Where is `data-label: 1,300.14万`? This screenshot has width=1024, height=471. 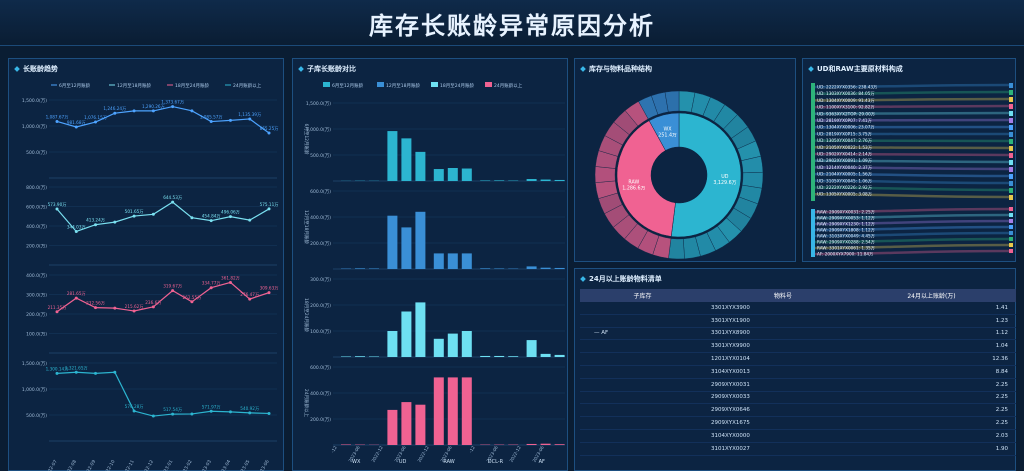
data-label: 1,300.14万 is located at coordinates (57, 369).